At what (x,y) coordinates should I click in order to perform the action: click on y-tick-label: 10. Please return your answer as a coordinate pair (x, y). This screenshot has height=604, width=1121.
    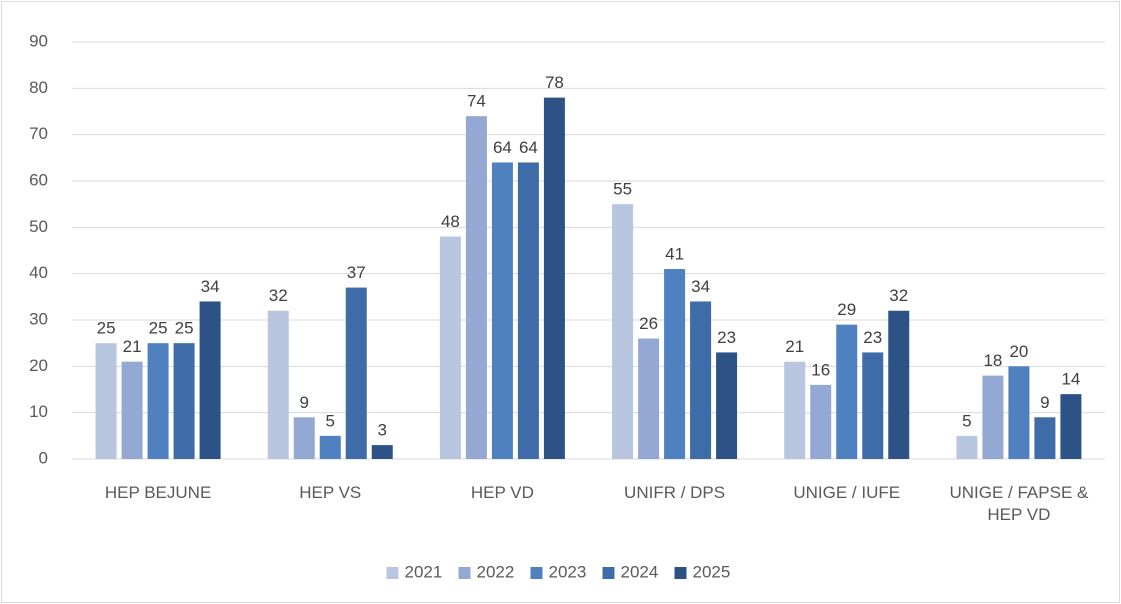
    Looking at the image, I should click on (38, 411).